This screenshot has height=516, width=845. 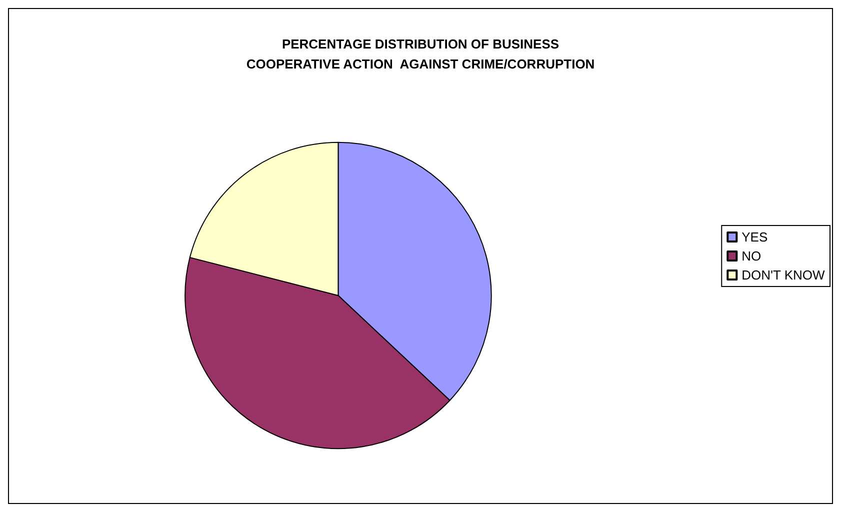 I want to click on legend-label: YES, so click(x=755, y=237).